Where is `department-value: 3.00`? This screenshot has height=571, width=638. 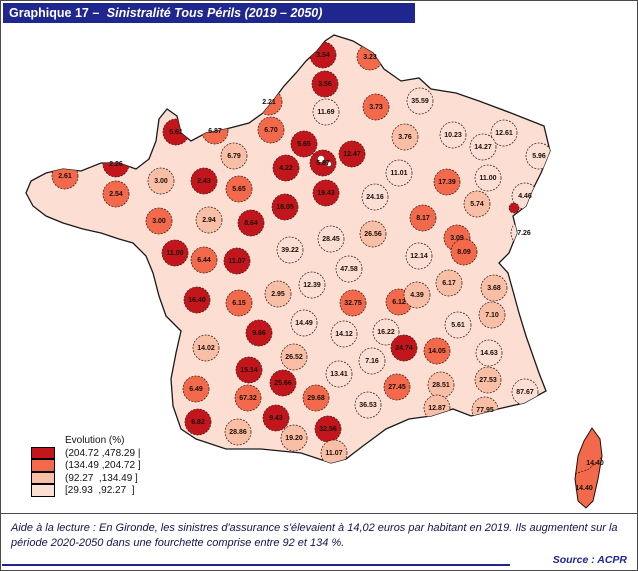
department-value: 3.00 is located at coordinates (159, 221).